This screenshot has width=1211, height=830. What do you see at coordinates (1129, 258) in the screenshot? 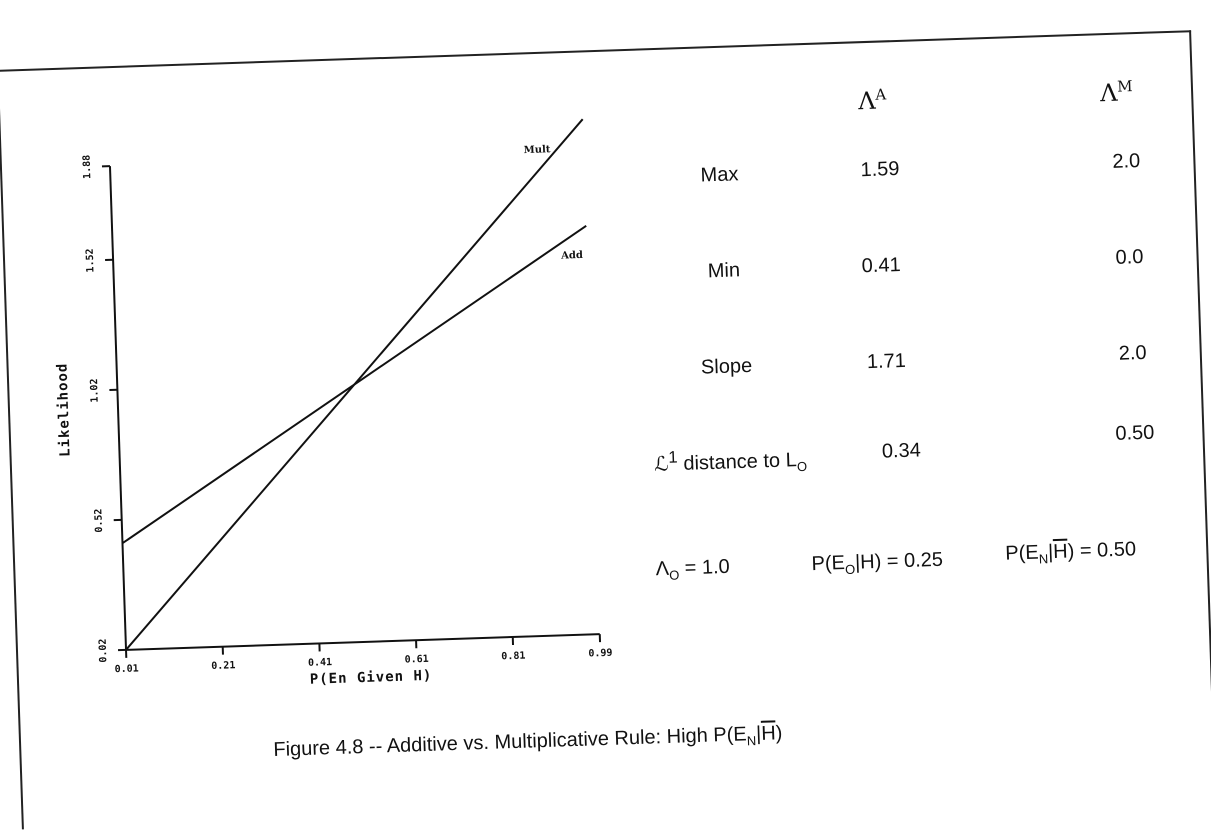
I see `row-min-m: 0.0` at bounding box center [1129, 258].